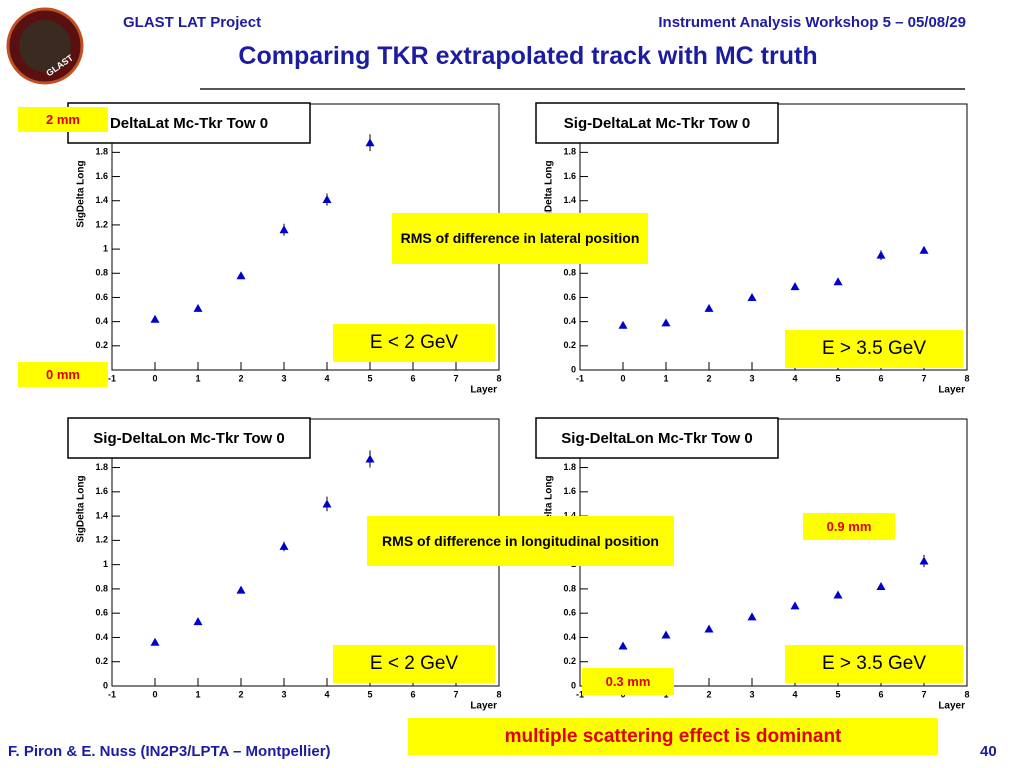 The image size is (1024, 768). What do you see at coordinates (45, 46) in the screenshot?
I see `logo-inner` at bounding box center [45, 46].